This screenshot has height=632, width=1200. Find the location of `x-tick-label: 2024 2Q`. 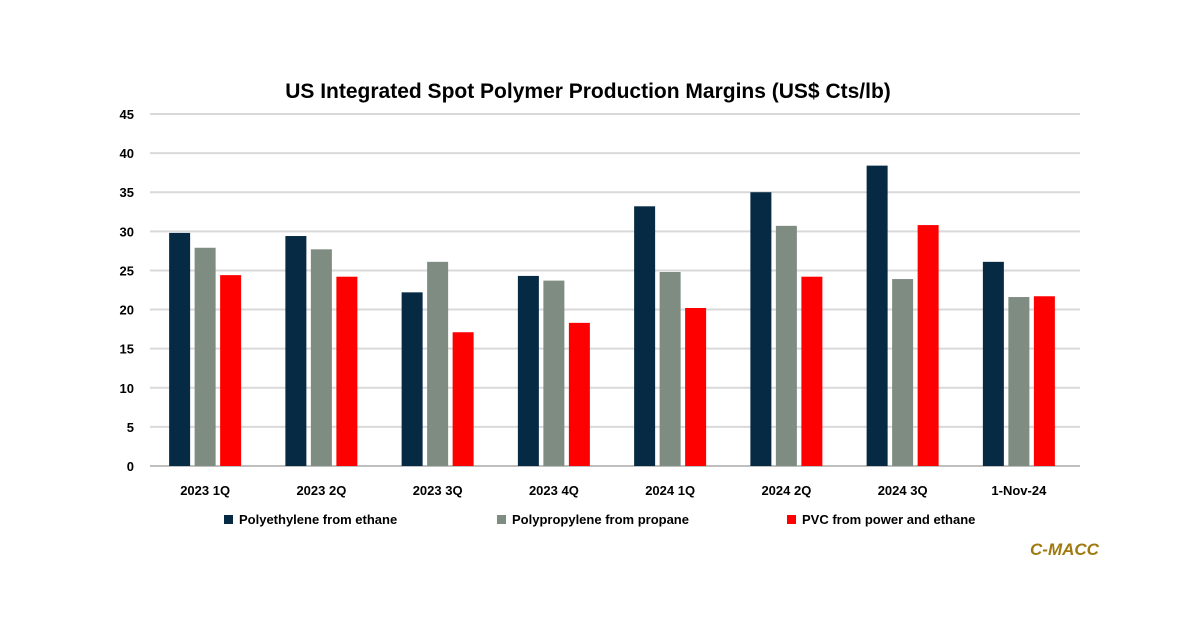

x-tick-label: 2024 2Q is located at coordinates (786, 490).